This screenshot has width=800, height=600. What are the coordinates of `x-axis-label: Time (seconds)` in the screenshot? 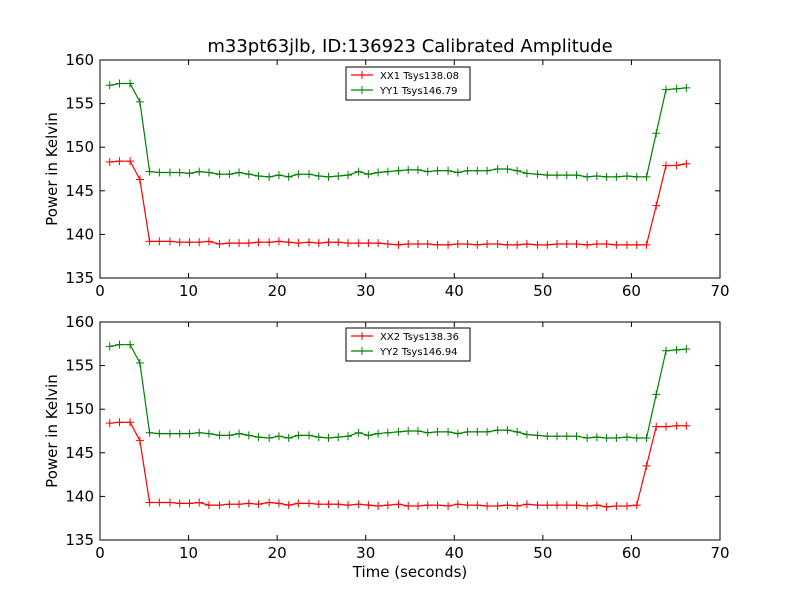 It's located at (410, 572).